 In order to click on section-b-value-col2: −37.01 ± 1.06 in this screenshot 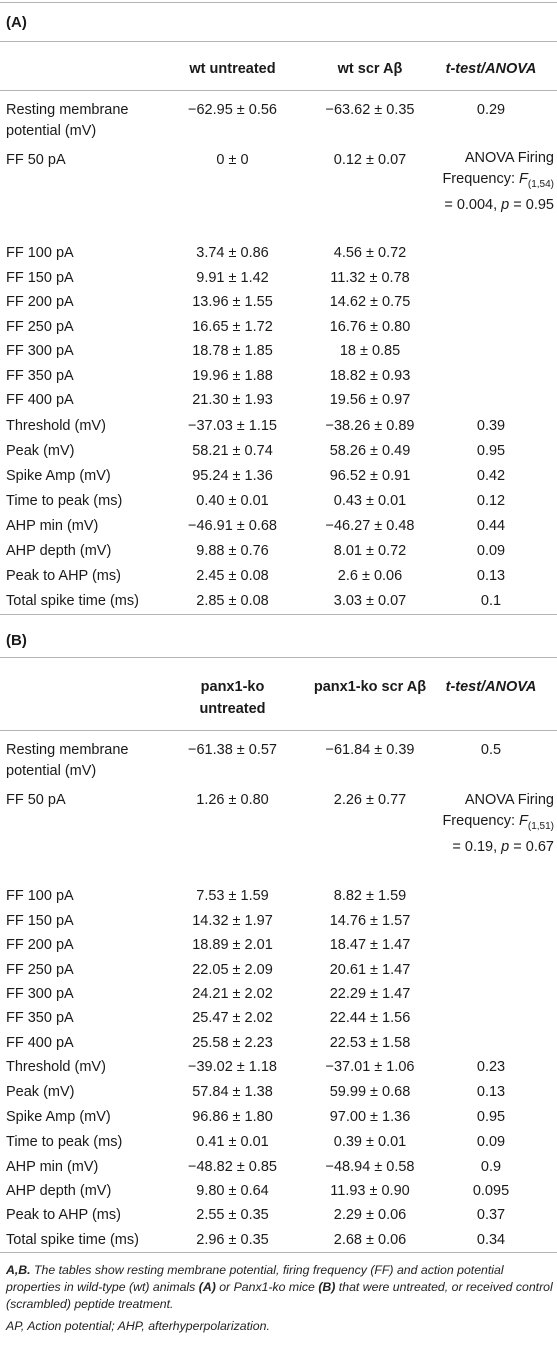, I will do `click(370, 1067)`.